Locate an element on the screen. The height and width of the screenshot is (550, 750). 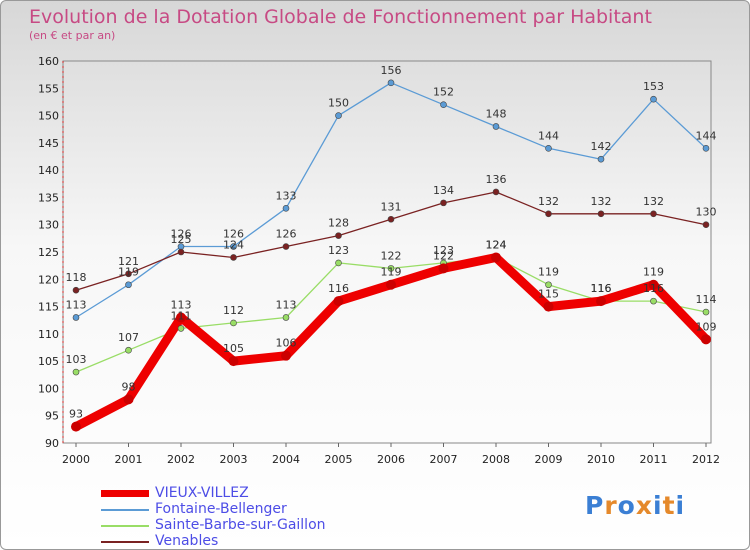
y-tick-label: 160 is located at coordinates (48, 61).